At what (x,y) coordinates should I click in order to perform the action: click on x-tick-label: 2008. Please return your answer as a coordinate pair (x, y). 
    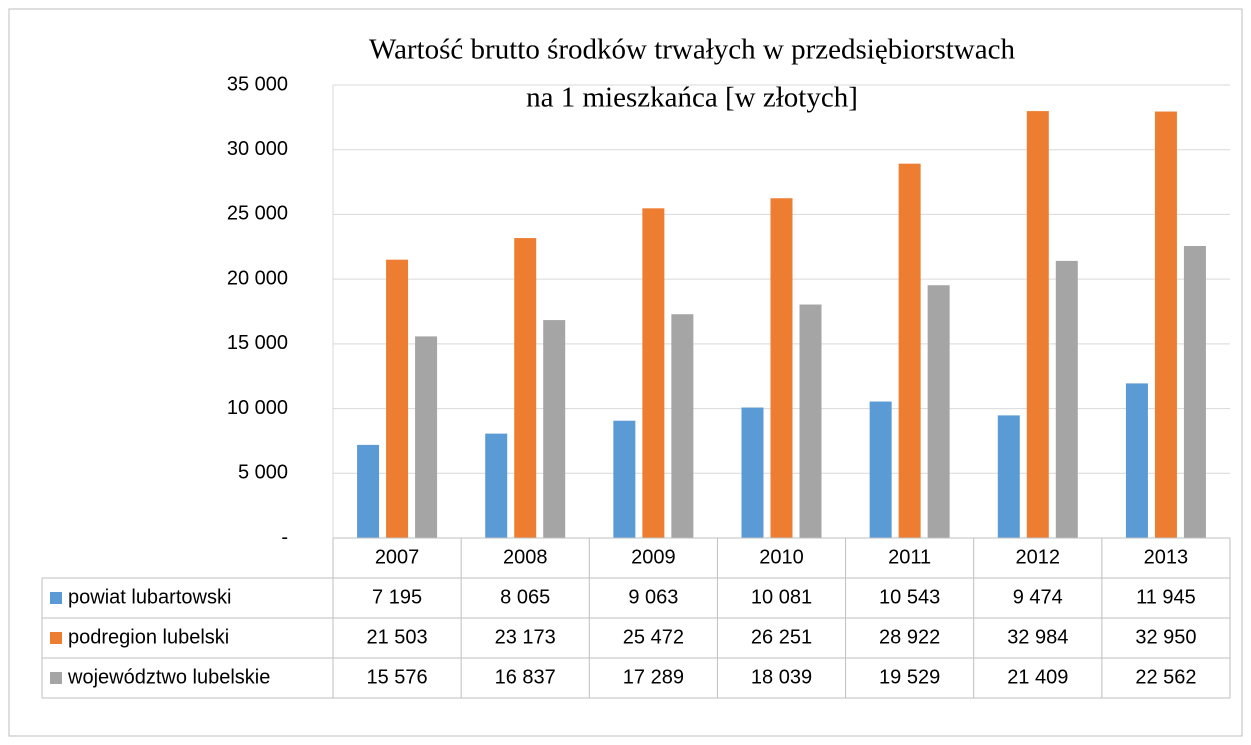
    Looking at the image, I should click on (525, 557).